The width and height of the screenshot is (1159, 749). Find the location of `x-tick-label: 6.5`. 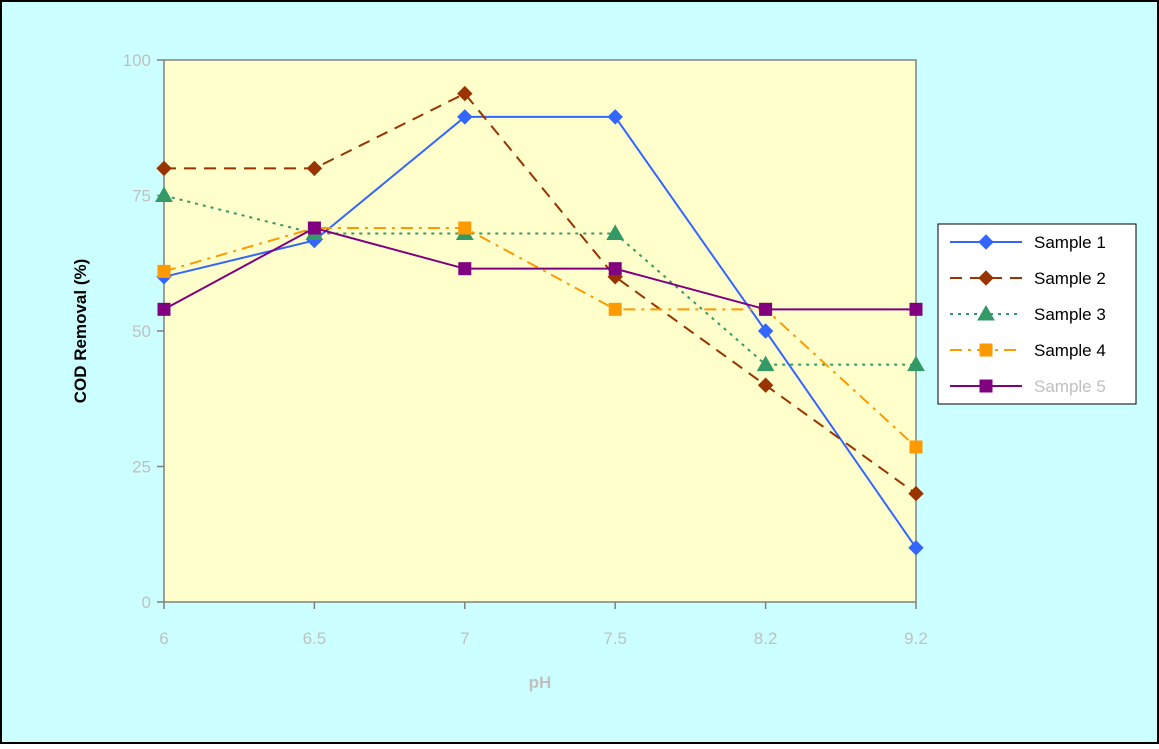

x-tick-label: 6.5 is located at coordinates (315, 638).